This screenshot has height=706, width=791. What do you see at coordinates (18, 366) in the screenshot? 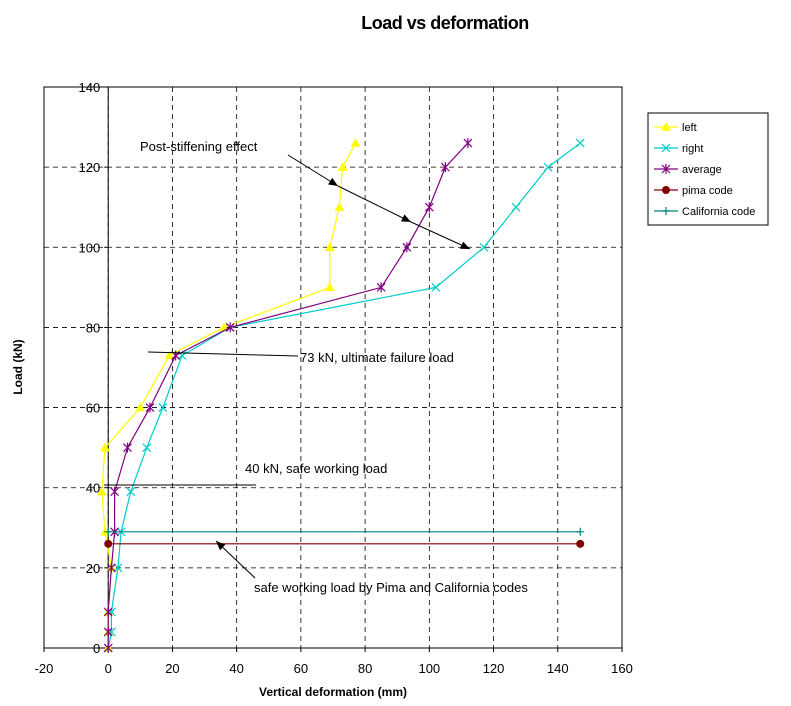
I see `y-axis-label: Load (kN)` at bounding box center [18, 366].